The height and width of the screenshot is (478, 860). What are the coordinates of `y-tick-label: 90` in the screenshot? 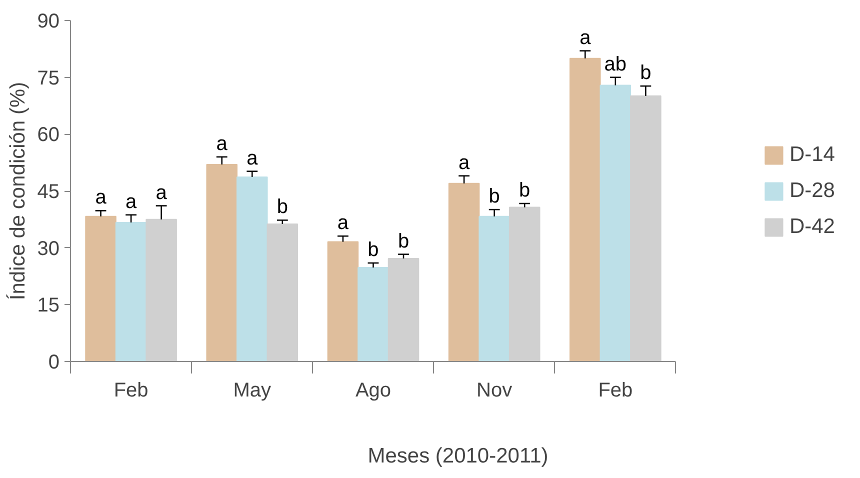 It's located at (48, 21).